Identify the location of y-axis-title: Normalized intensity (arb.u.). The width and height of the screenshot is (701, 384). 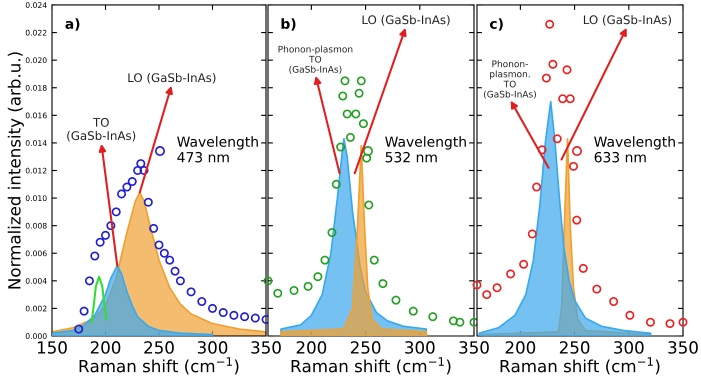
(16, 170).